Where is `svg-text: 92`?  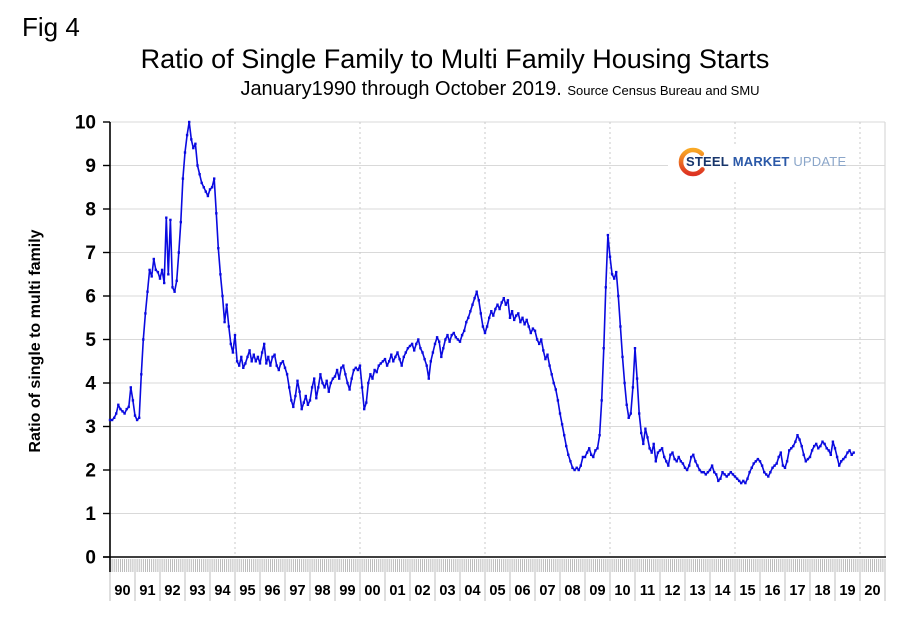 svg-text: 92 is located at coordinates (172, 591).